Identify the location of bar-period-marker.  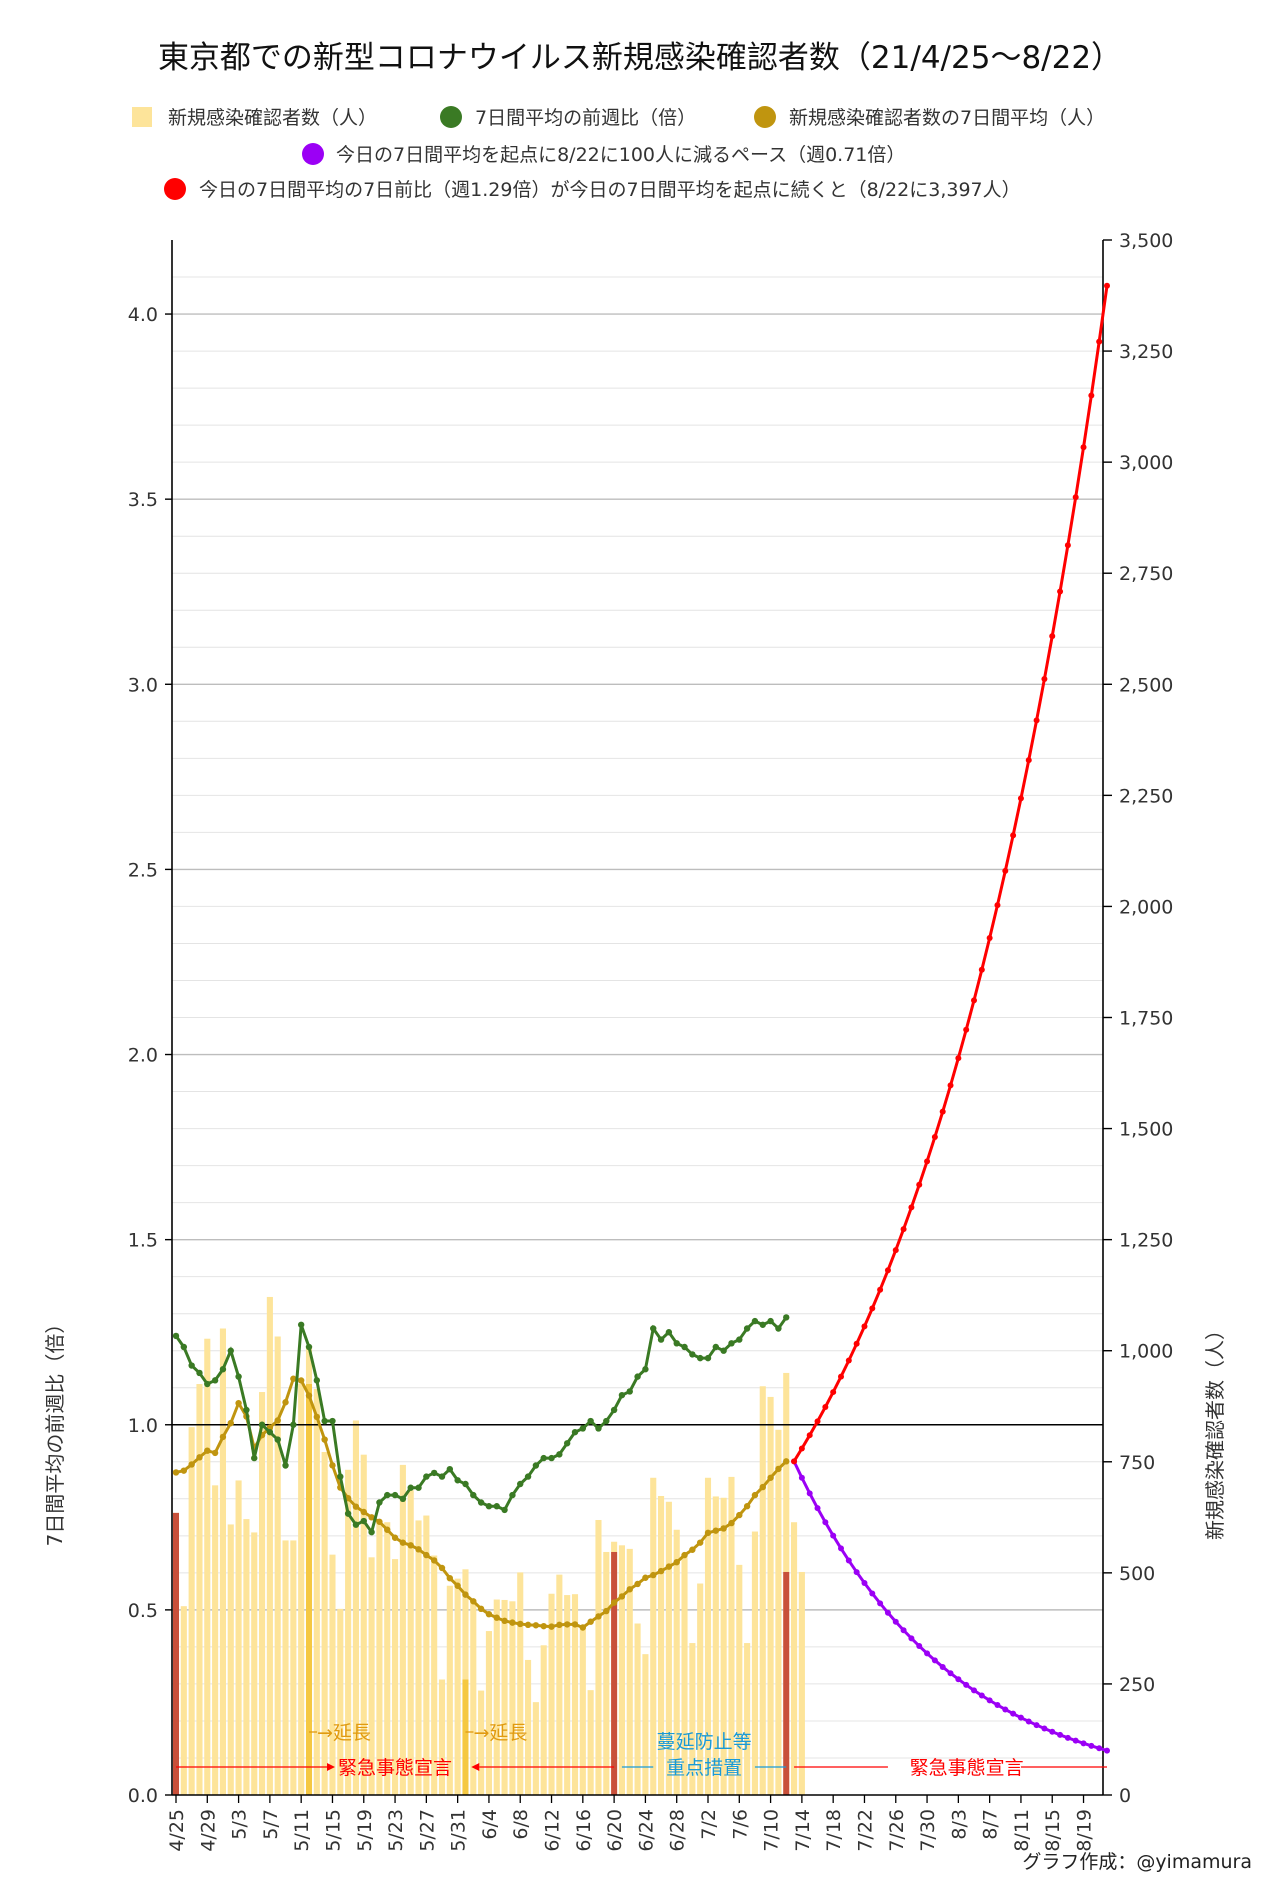
(786, 1683).